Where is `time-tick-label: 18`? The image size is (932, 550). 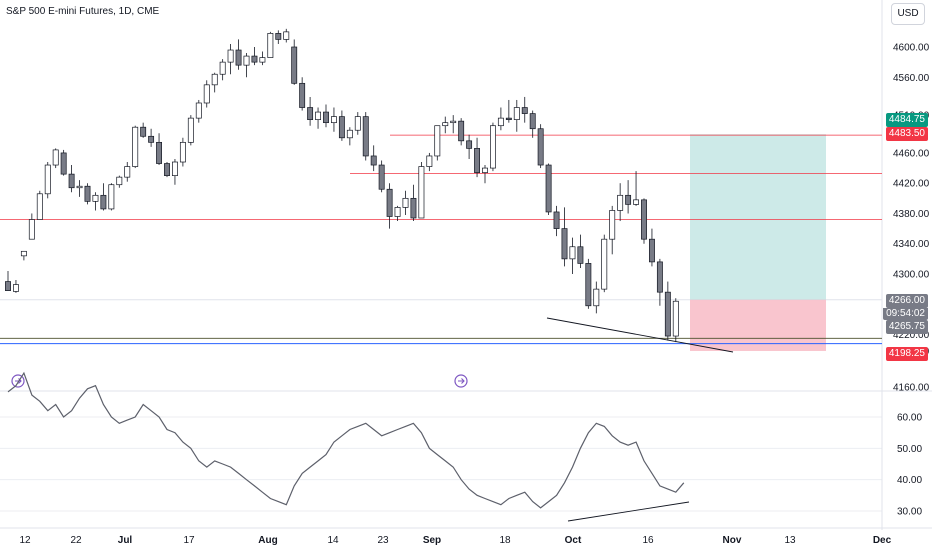 time-tick-label: 18 is located at coordinates (505, 540).